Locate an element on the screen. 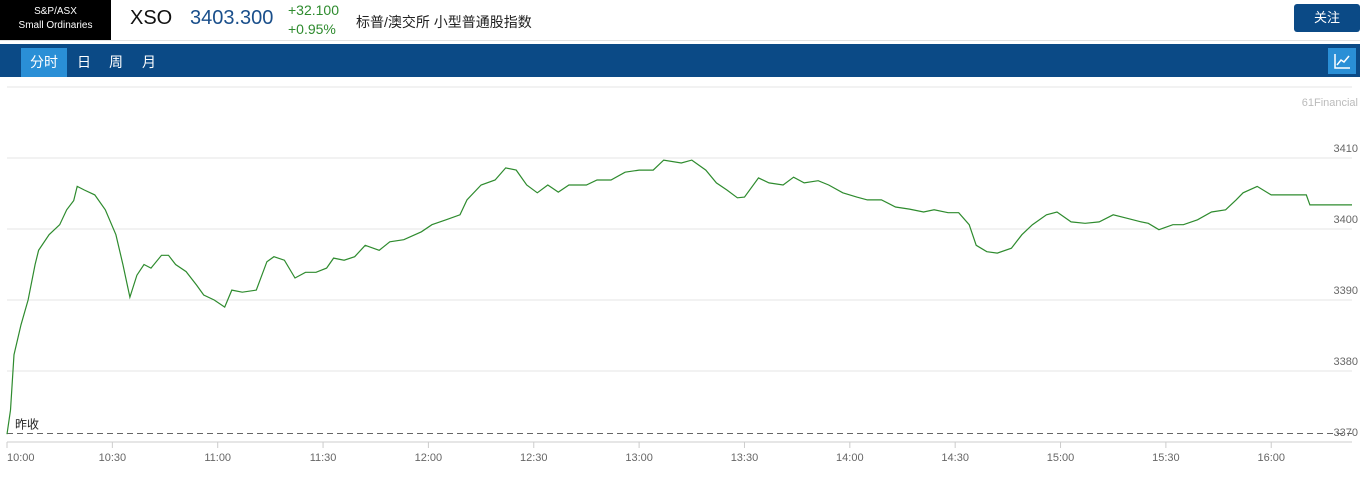 The height and width of the screenshot is (486, 1360). x-tick-label: 14:00 is located at coordinates (850, 458).